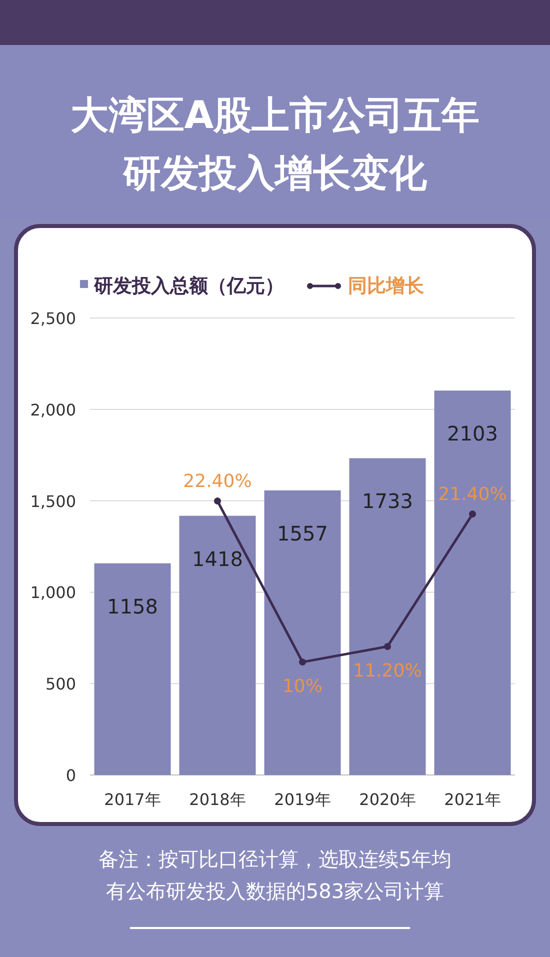  I want to click on data-label: 1557, so click(302, 533).